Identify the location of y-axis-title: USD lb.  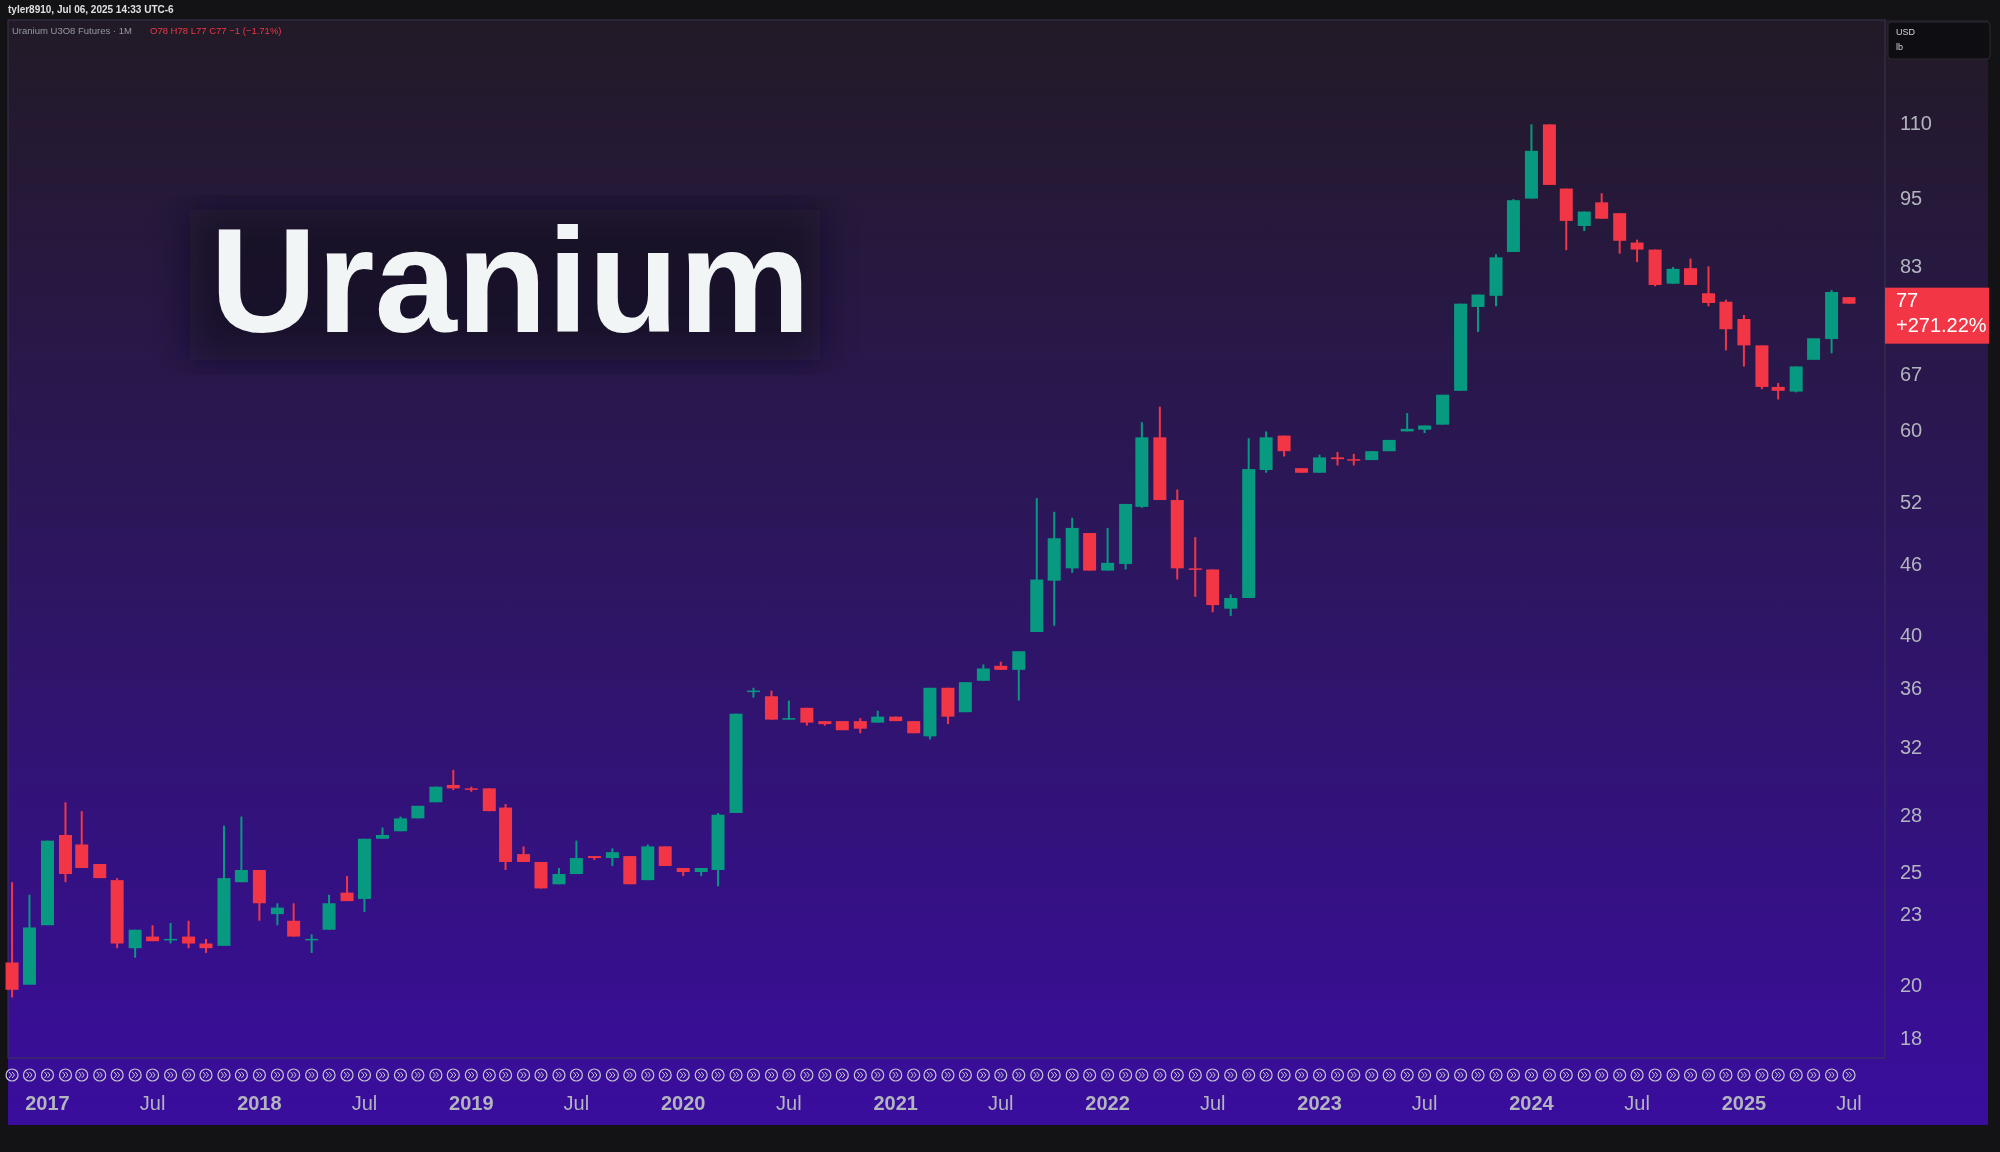
(1906, 39).